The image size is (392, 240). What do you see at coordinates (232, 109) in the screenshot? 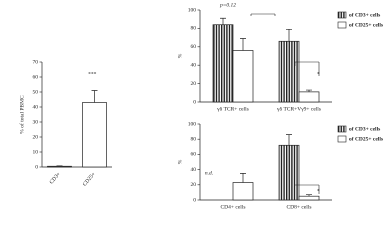
I see `x-tick-label: γδ TCR+ cells` at bounding box center [232, 109].